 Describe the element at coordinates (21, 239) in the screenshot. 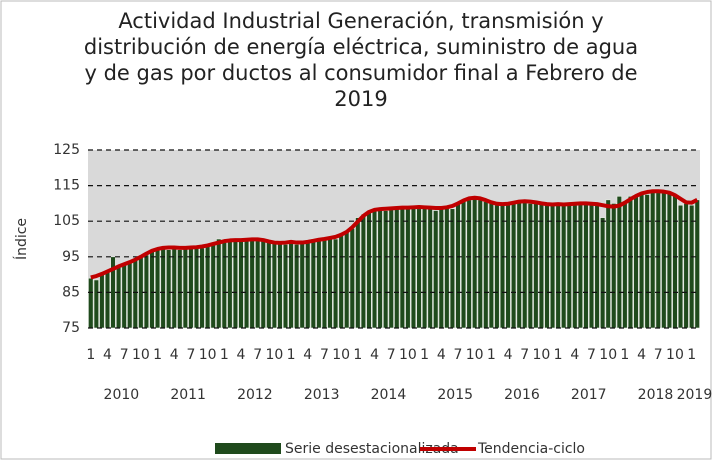

I see `y-axis-label: Índice` at that location.